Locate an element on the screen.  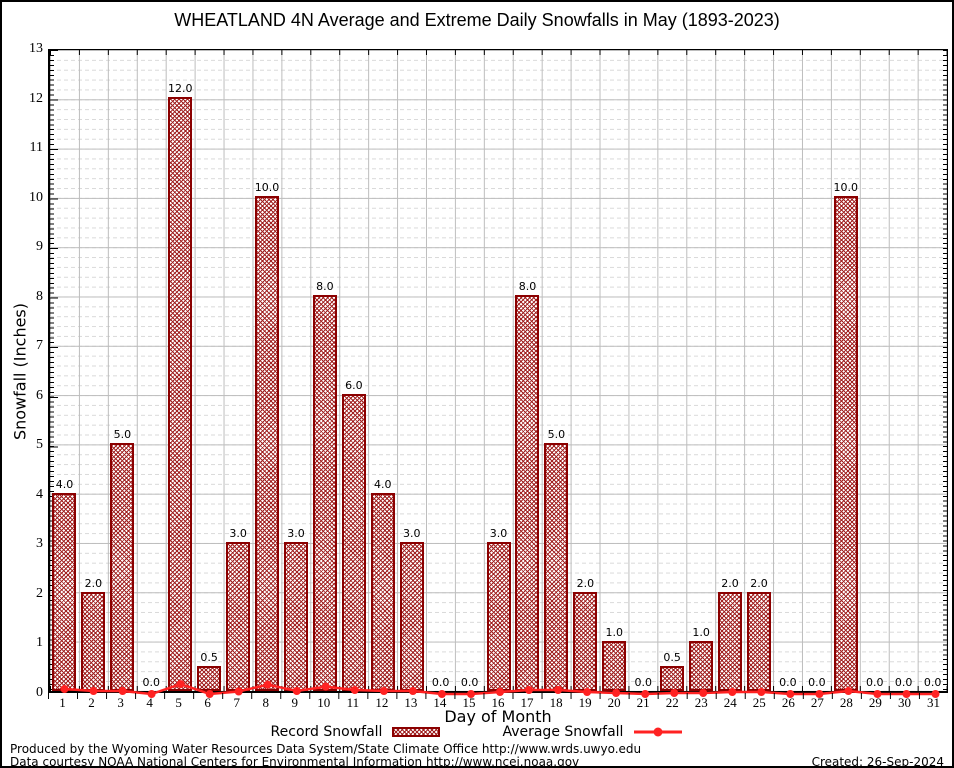
bar-value-label: 2.0 is located at coordinates (585, 583).